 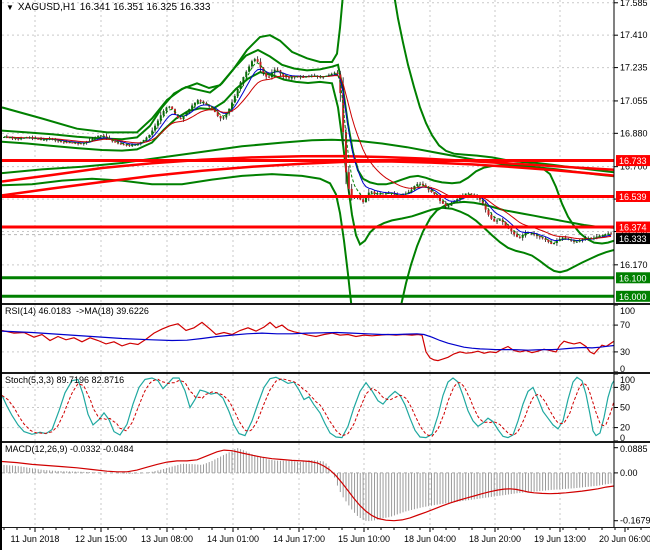 What do you see at coordinates (634, 4) in the screenshot?
I see `price-tick-label: 17.585` at bounding box center [634, 4].